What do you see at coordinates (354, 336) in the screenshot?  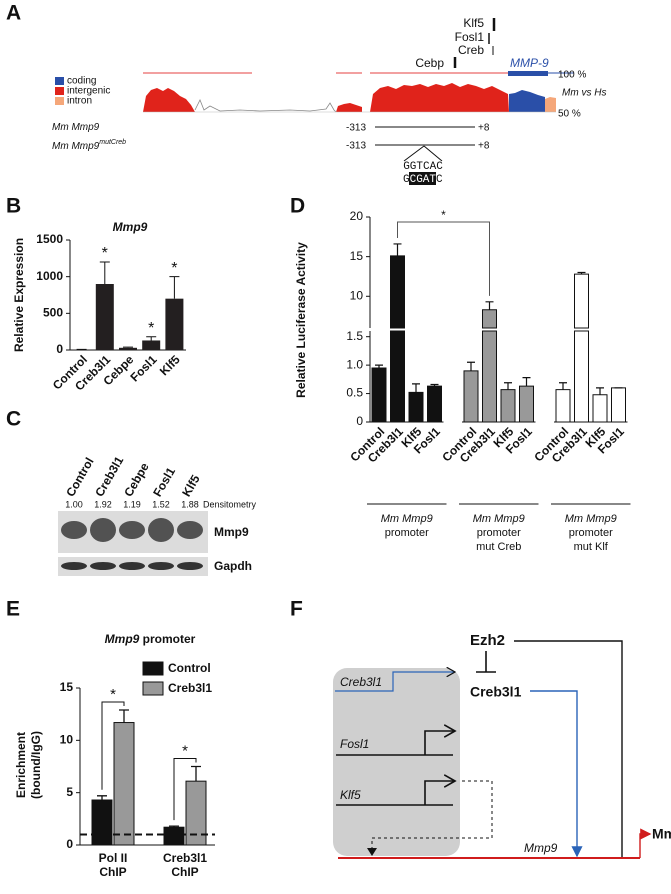 I see `y-tick-label: 1.5` at bounding box center [354, 336].